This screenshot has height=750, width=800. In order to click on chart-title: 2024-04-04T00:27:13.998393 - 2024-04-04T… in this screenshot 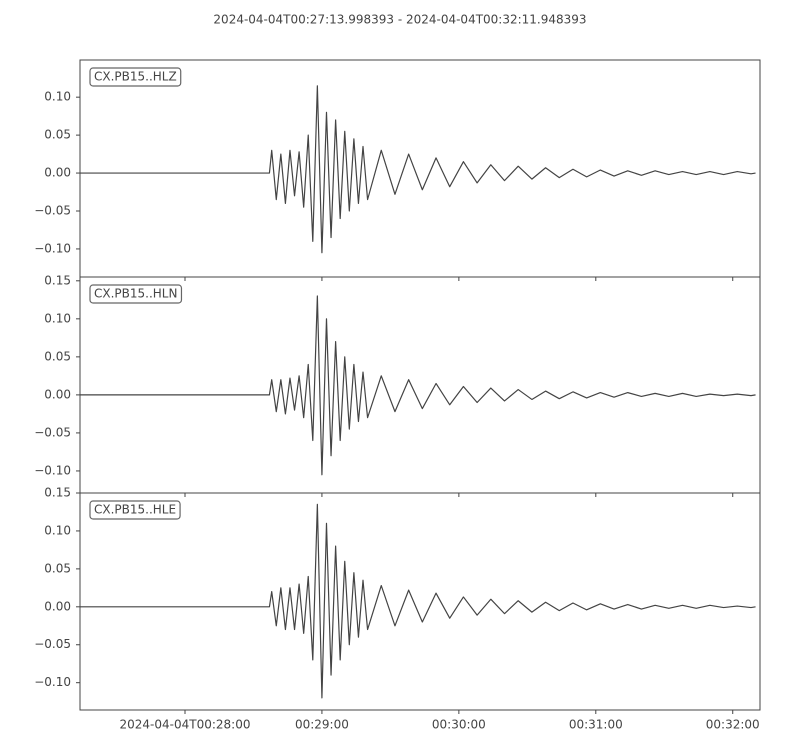, I will do `click(399, 20)`.